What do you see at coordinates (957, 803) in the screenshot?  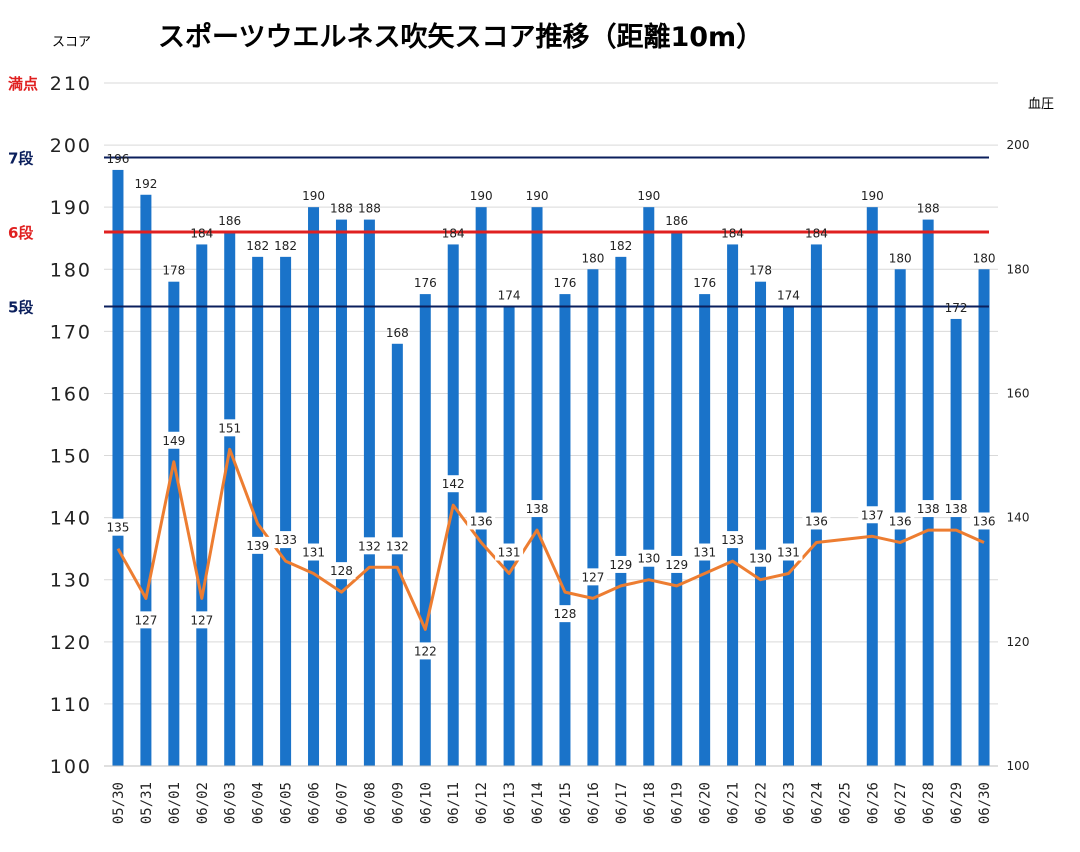 I see `x-tick-label: 06/29` at bounding box center [957, 803].